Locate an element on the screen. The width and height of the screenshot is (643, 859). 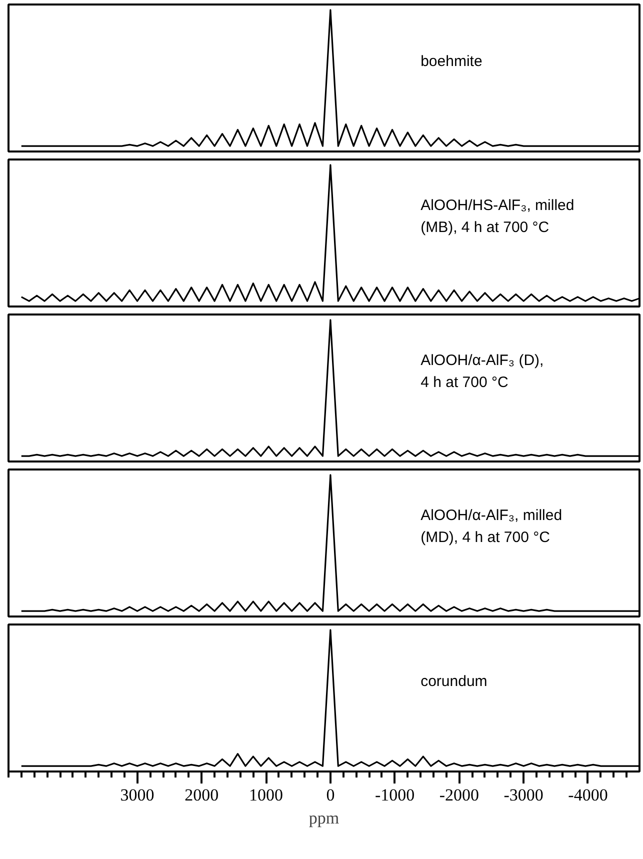
text: AlOOH/α-AlF₃ (D), 4 h at 700 °C is located at coordinates (482, 372).